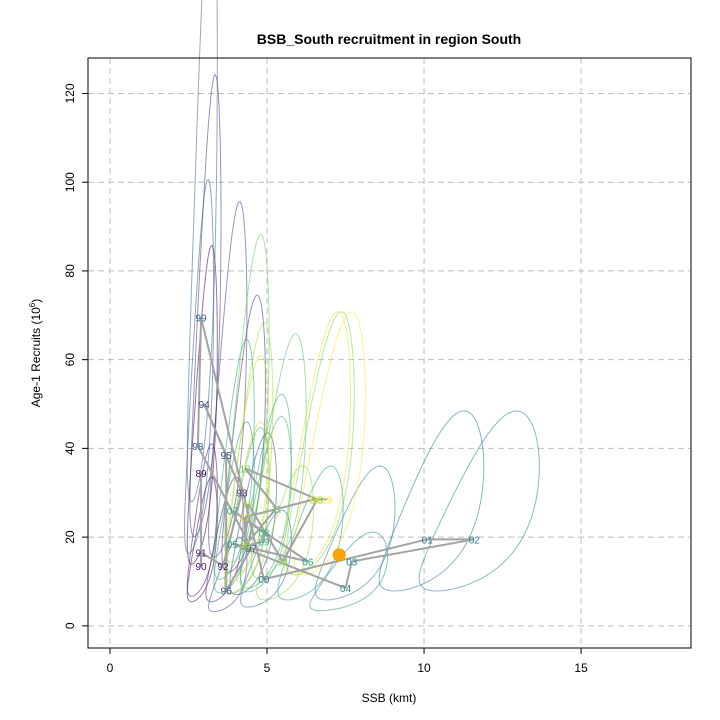  Describe the element at coordinates (475, 540) in the screenshot. I see `point-label-02: 02` at that location.